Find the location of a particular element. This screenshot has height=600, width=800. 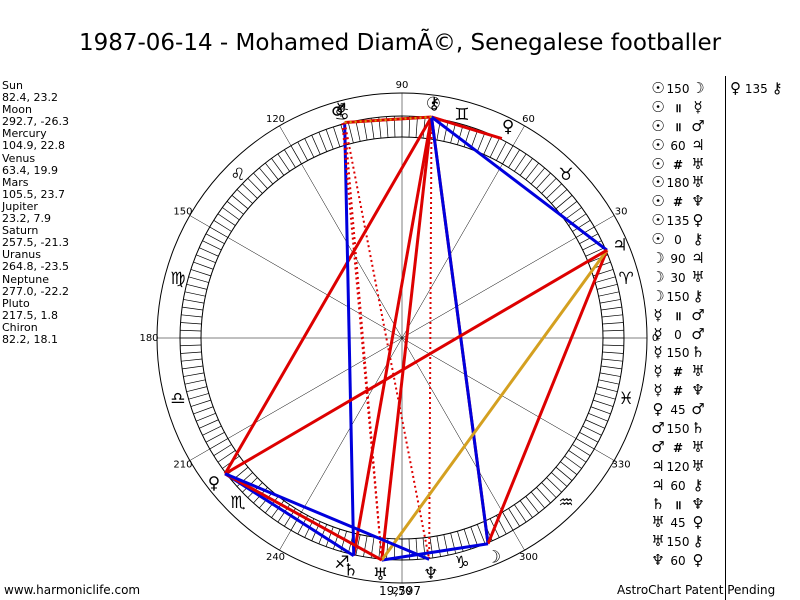

degree-label: 120 is located at coordinates (275, 119).